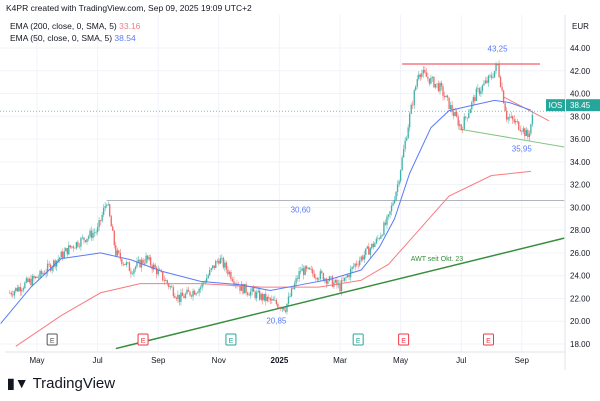  What do you see at coordinates (580, 139) in the screenshot?
I see `y-tick-label: 36.00` at bounding box center [580, 139].